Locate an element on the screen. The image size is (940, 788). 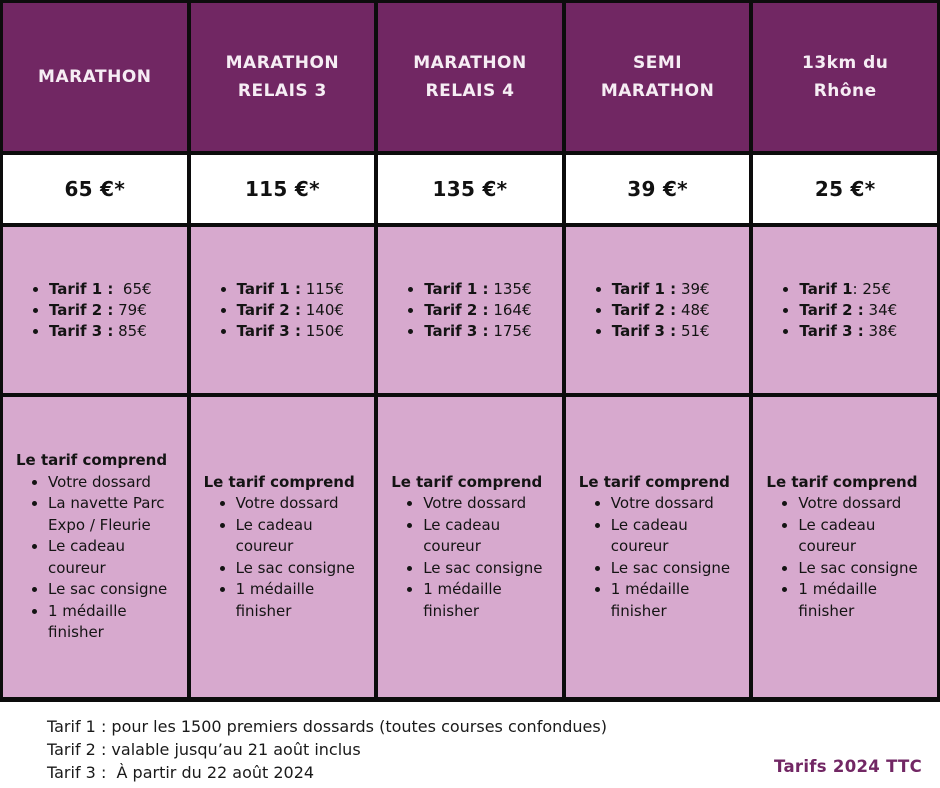
tariff-item: Tarif 3 : 85€ is located at coordinates (100, 331).